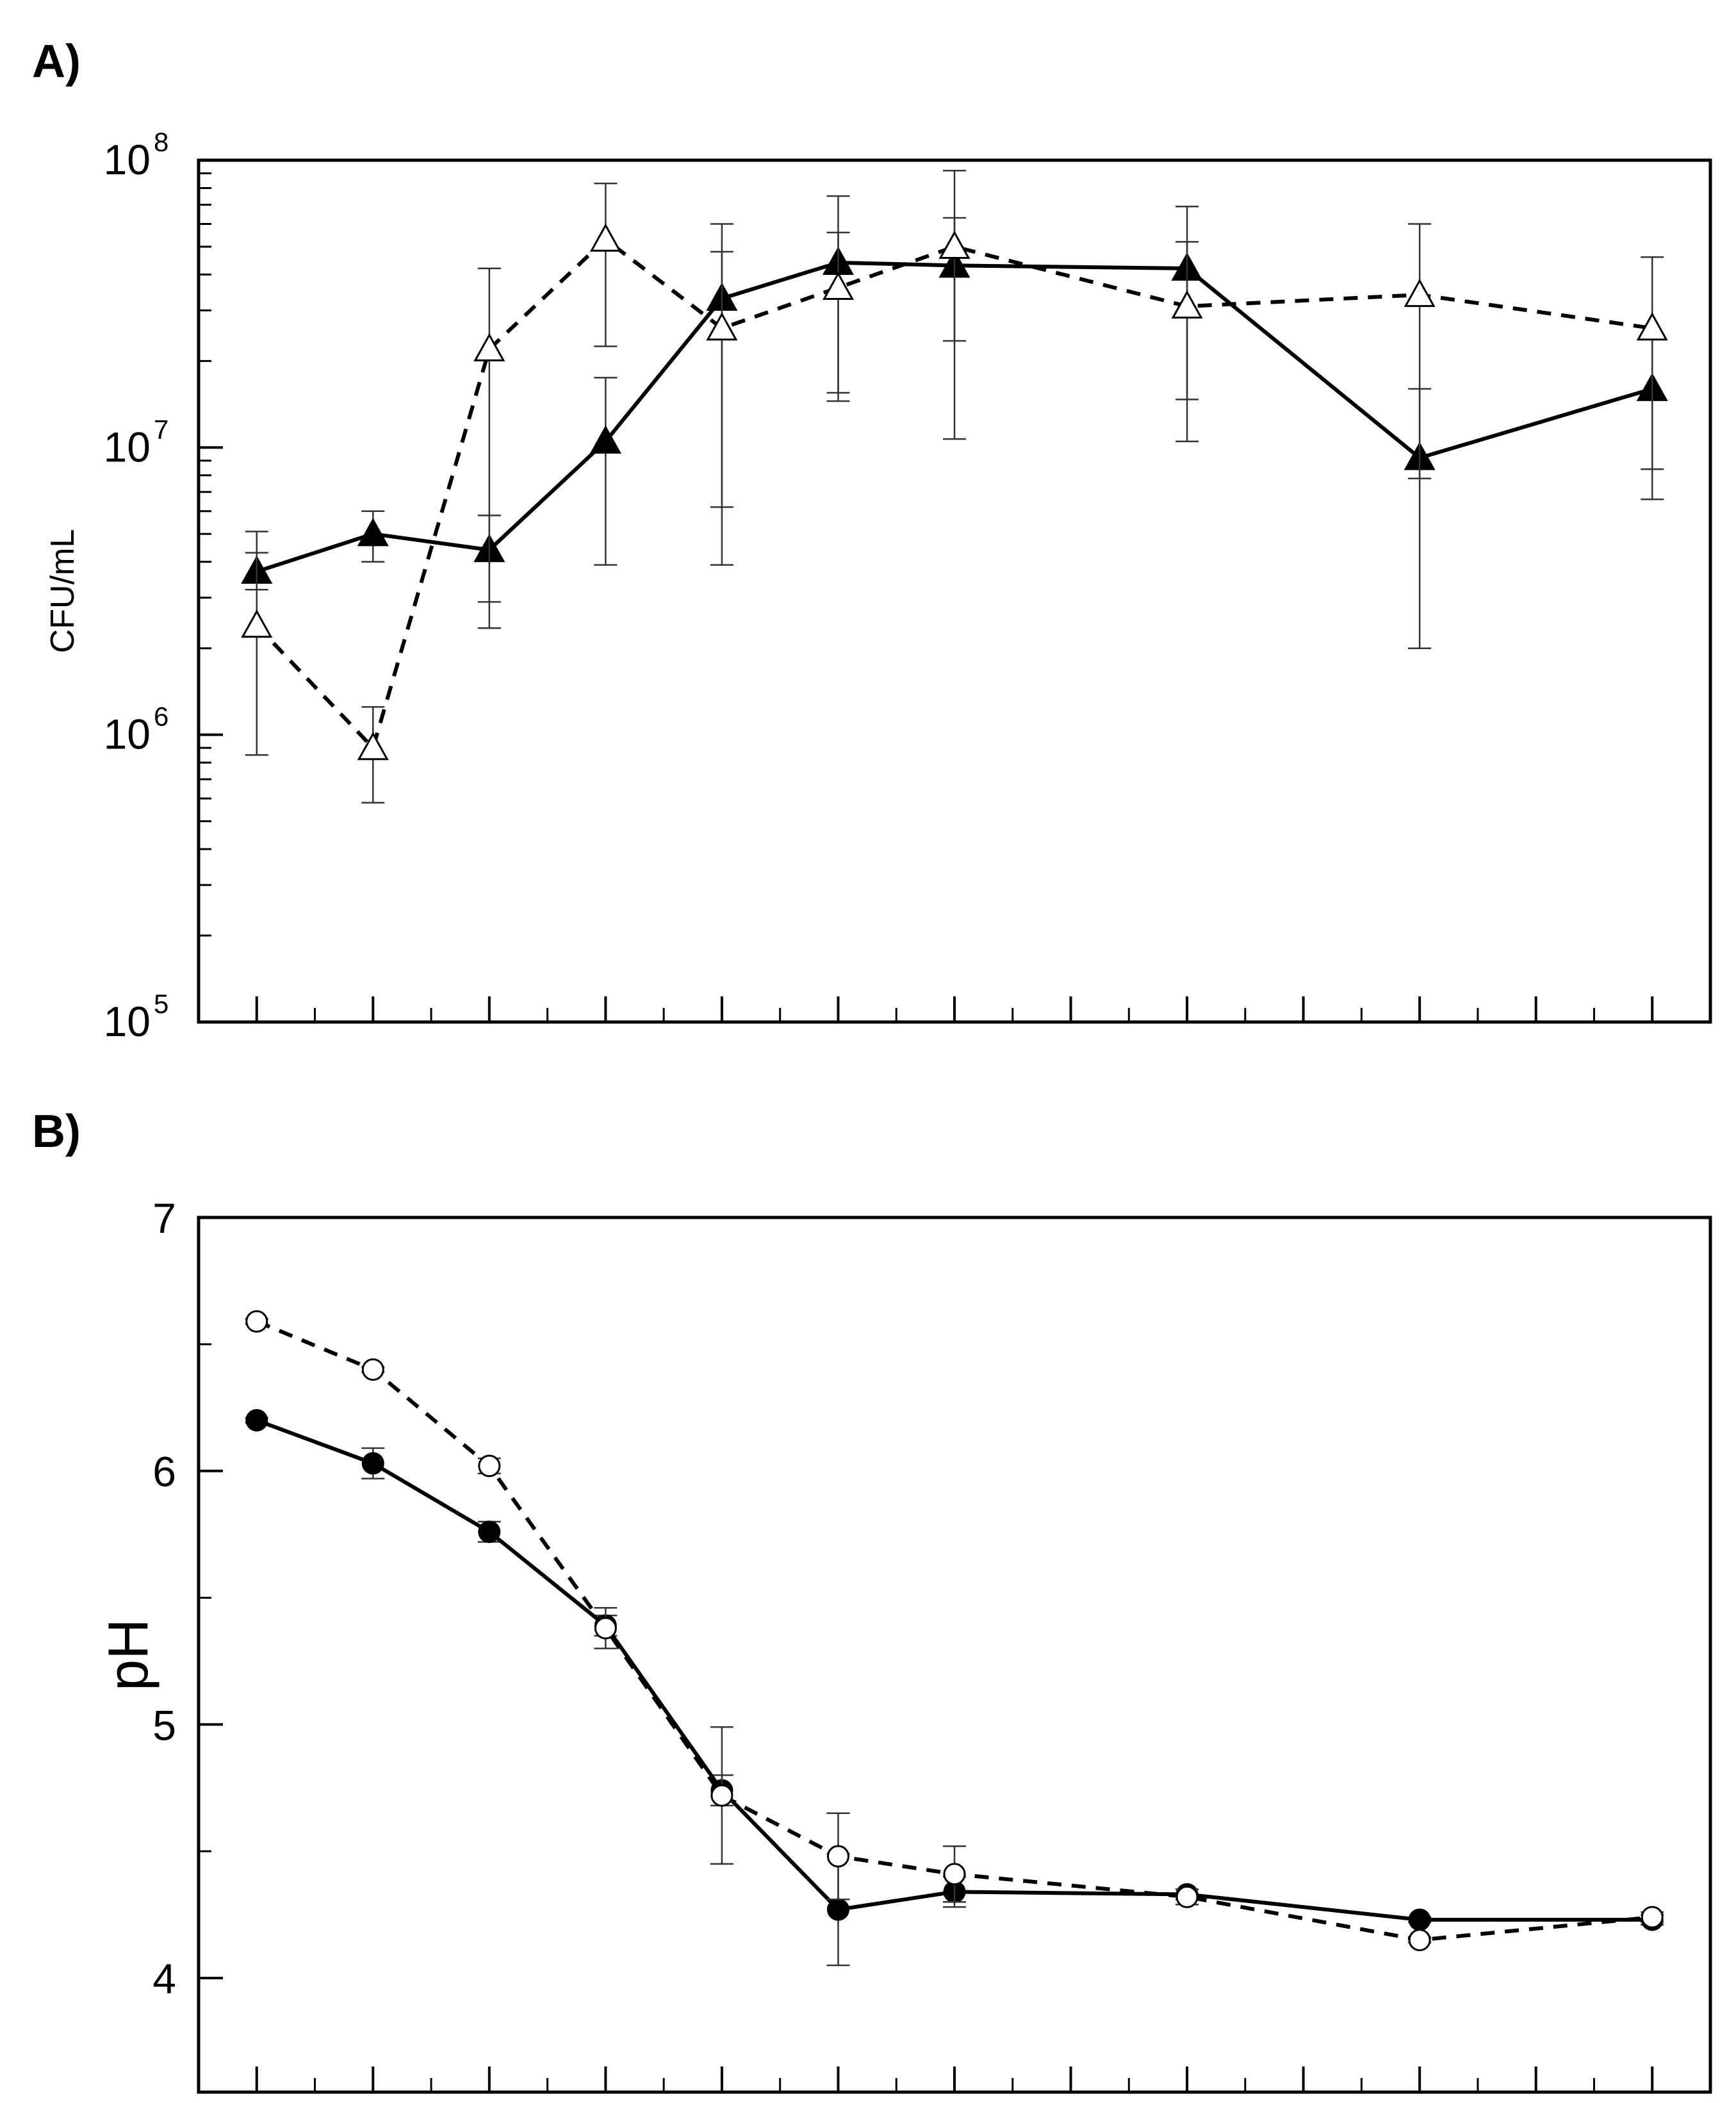  Describe the element at coordinates (164, 1472) in the screenshot. I see `y-tick-label: 6` at that location.